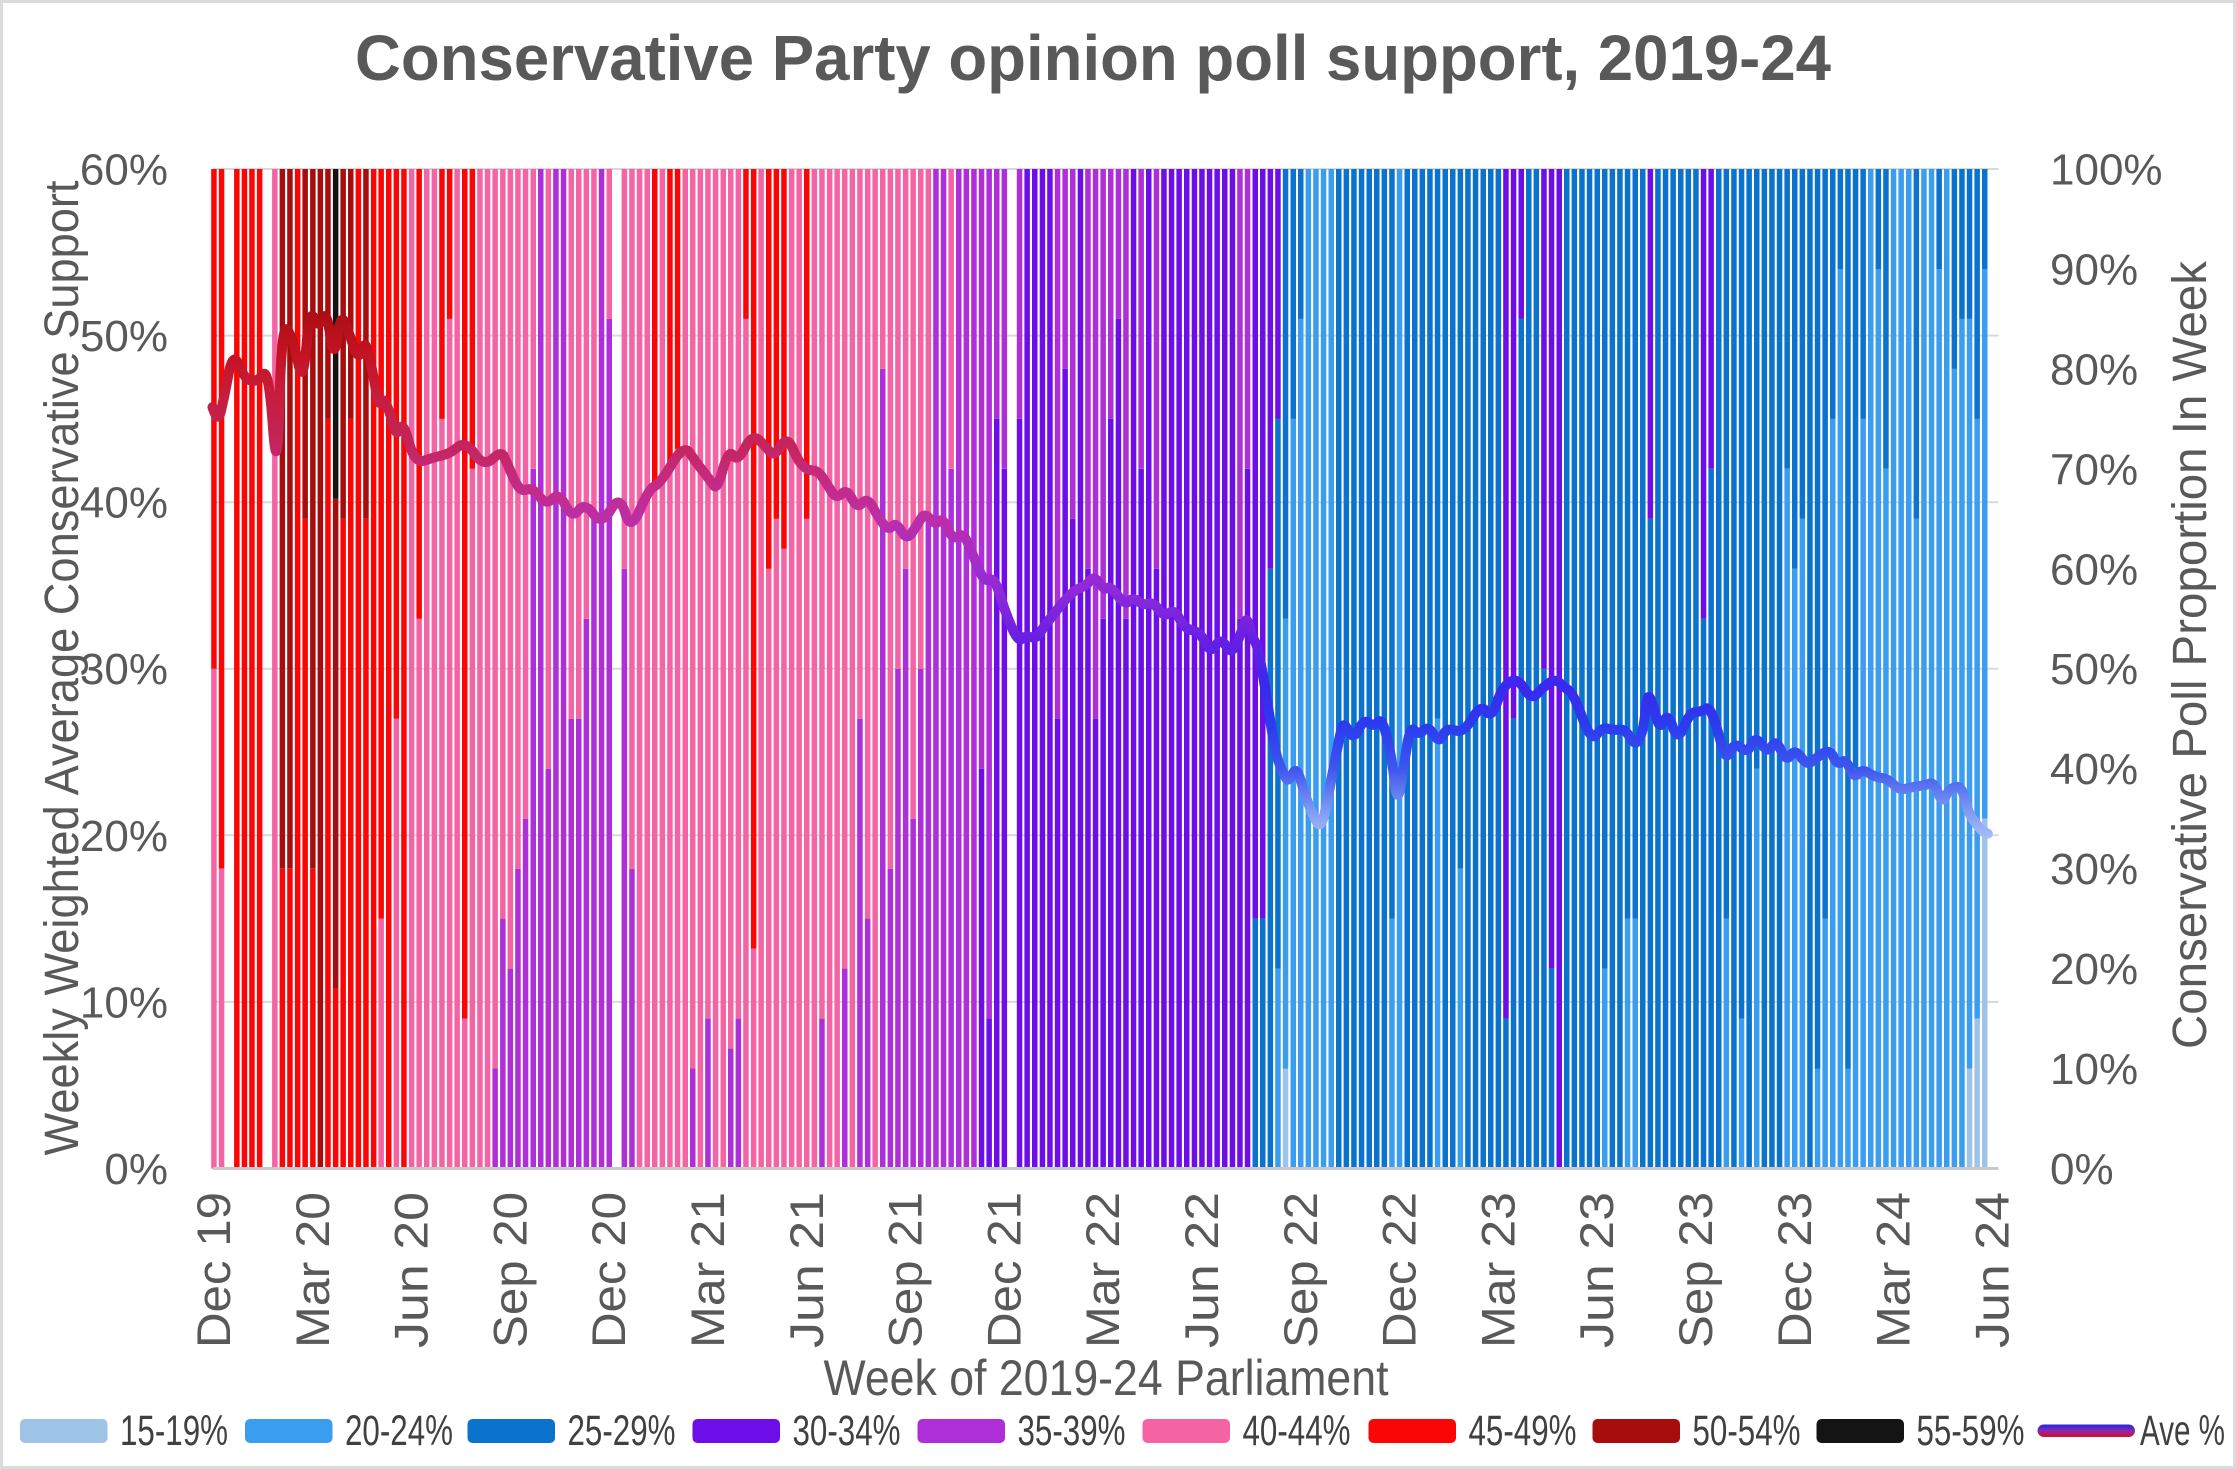  Describe the element at coordinates (2094, 269) in the screenshot. I see `svg-text: 90%` at that location.